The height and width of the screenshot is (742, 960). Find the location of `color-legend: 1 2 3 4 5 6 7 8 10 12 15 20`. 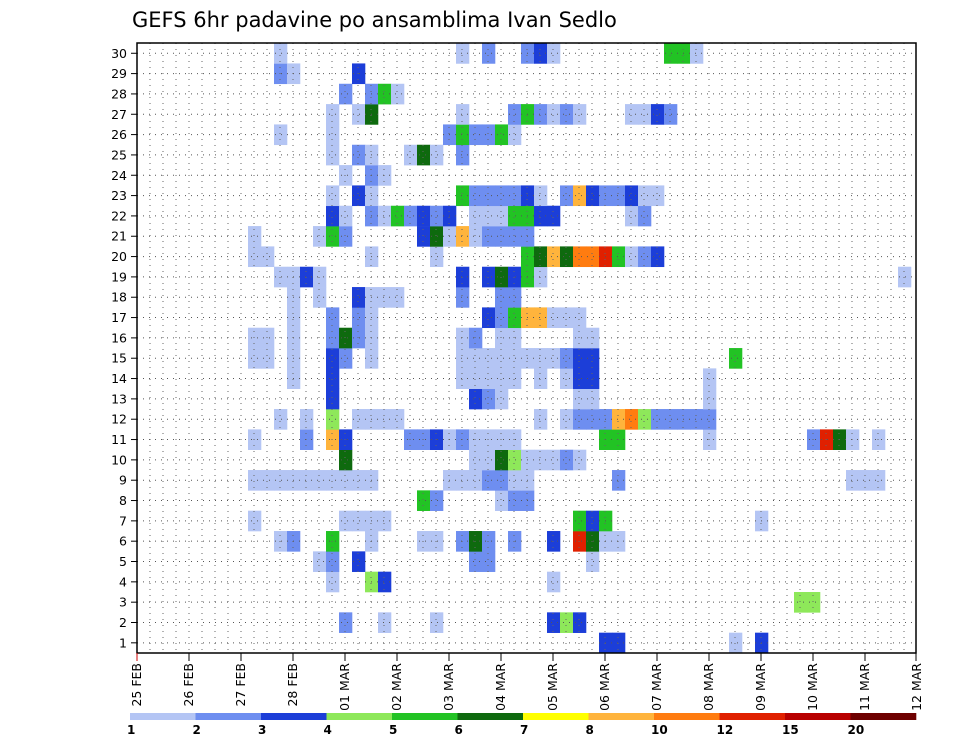

color-legend: 1 2 3 4 5 6 7 8 10 12 15 20 is located at coordinates (522, 725).